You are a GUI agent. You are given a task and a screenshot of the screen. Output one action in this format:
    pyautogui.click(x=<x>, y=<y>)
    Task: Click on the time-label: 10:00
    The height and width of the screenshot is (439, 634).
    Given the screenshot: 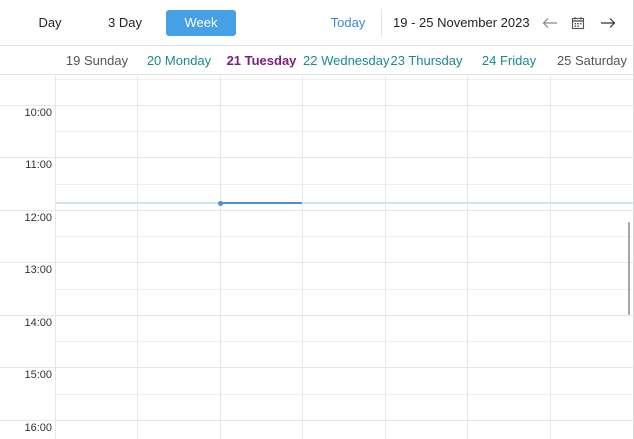 What is the action you would take?
    pyautogui.click(x=38, y=113)
    